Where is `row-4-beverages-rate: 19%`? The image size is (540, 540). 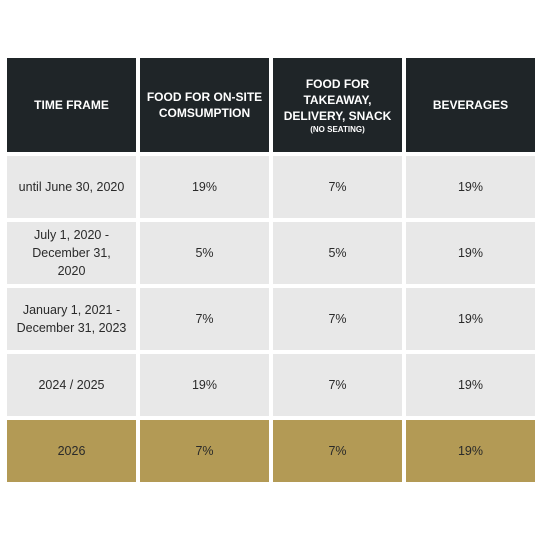 row-4-beverages-rate: 19% is located at coordinates (470, 385).